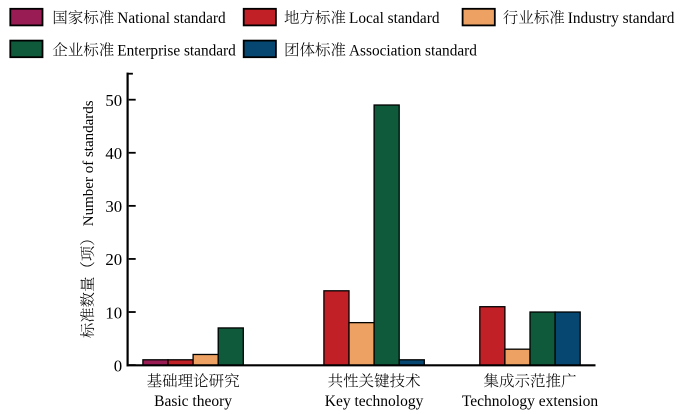 The height and width of the screenshot is (414, 693). I want to click on svg-text: 10, so click(113, 312).